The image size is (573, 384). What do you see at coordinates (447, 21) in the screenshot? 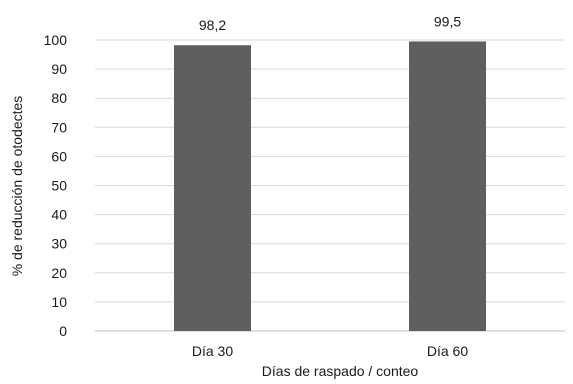
I see `data-label: 99,5` at bounding box center [447, 21].